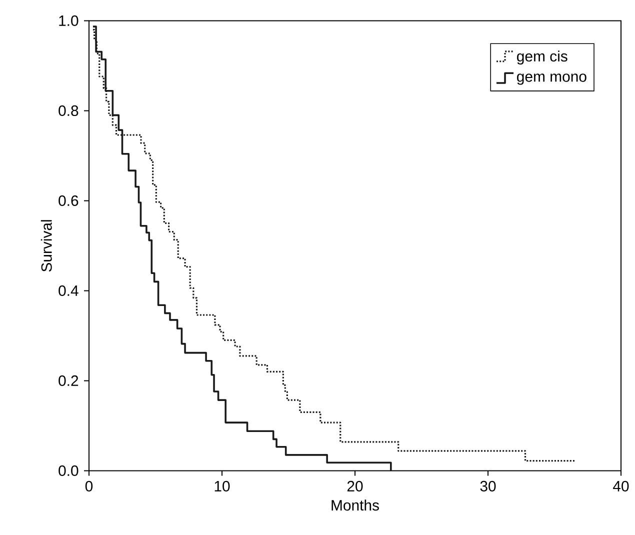 This screenshot has width=635, height=535. Describe the element at coordinates (68, 290) in the screenshot. I see `y-tick-label: 0.4` at that location.